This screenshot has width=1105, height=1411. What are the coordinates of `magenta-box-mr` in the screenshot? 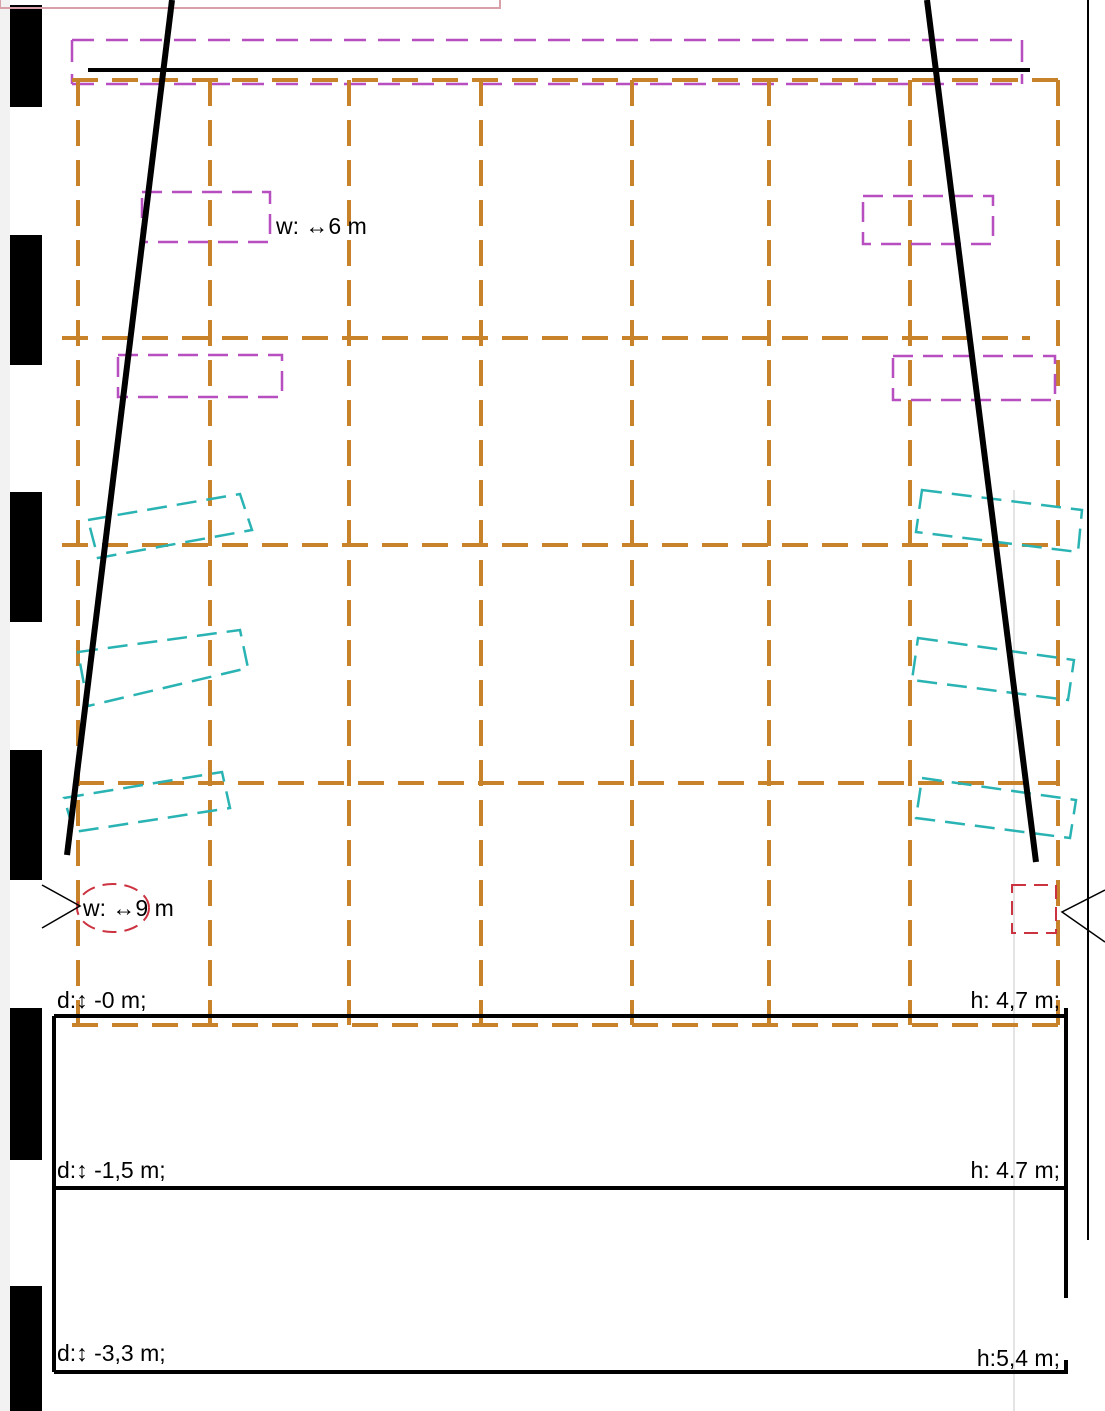 It's located at (974, 378).